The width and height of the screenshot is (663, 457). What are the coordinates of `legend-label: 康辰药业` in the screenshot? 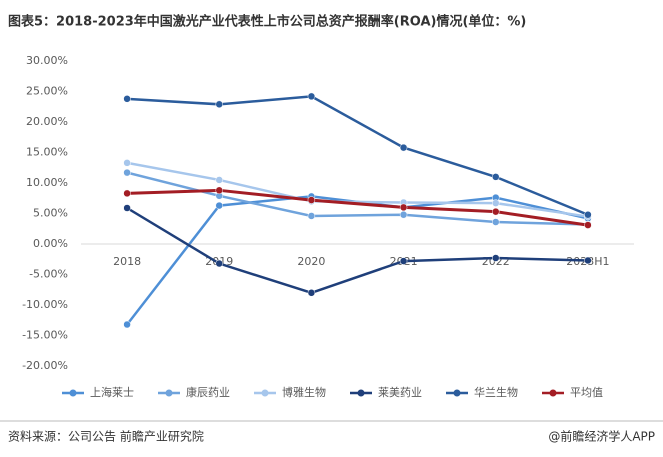 It's located at (208, 392).